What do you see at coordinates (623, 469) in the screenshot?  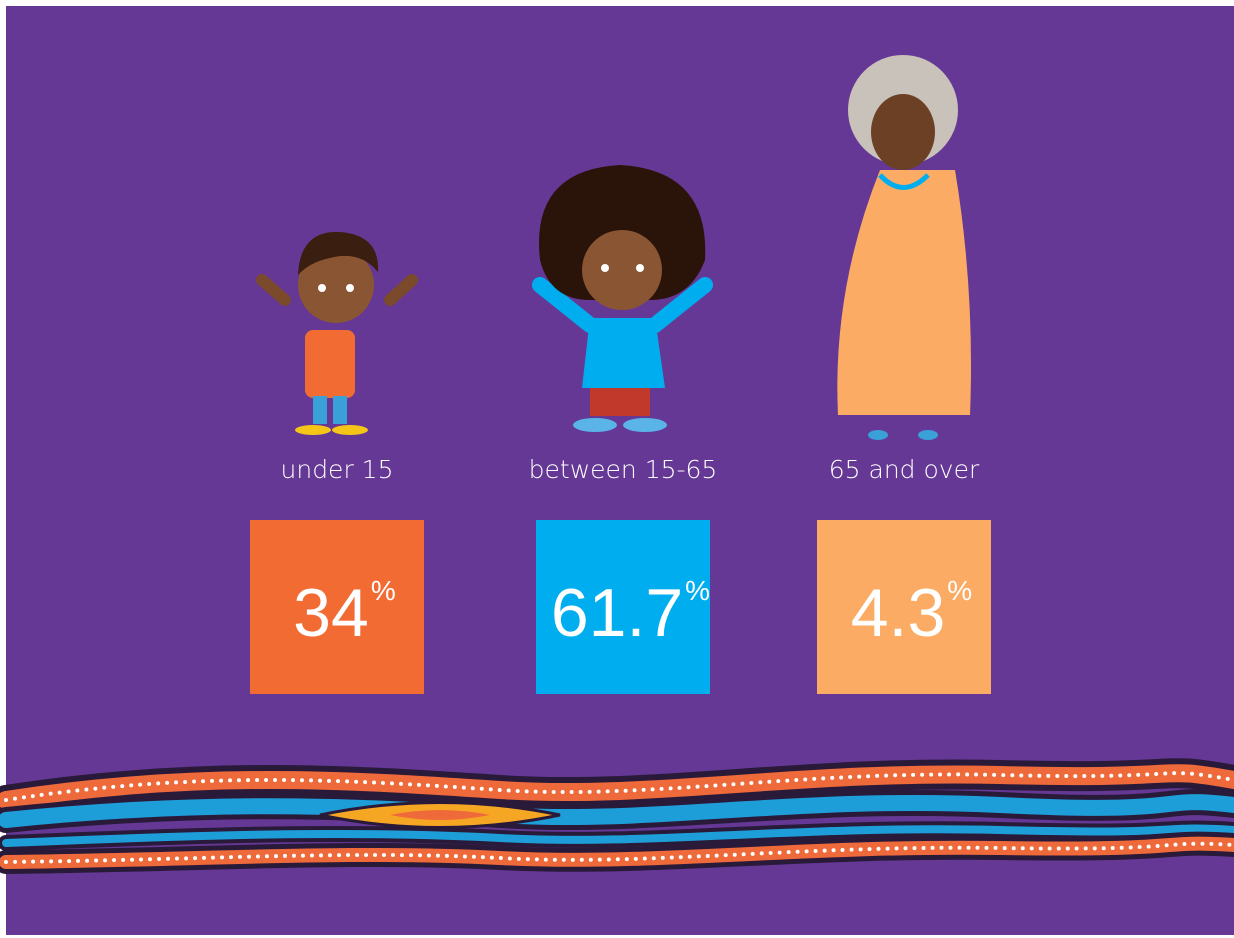 I see `age-label: between 15-65` at bounding box center [623, 469].